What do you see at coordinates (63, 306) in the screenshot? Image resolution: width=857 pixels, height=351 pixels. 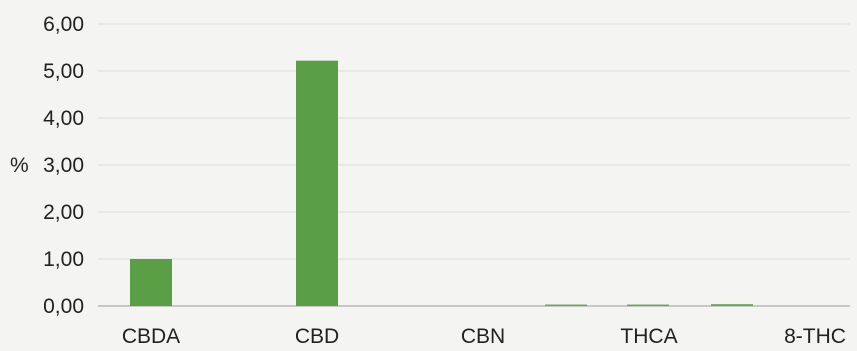 I see `y-tick-label: 0,00` at bounding box center [63, 306].